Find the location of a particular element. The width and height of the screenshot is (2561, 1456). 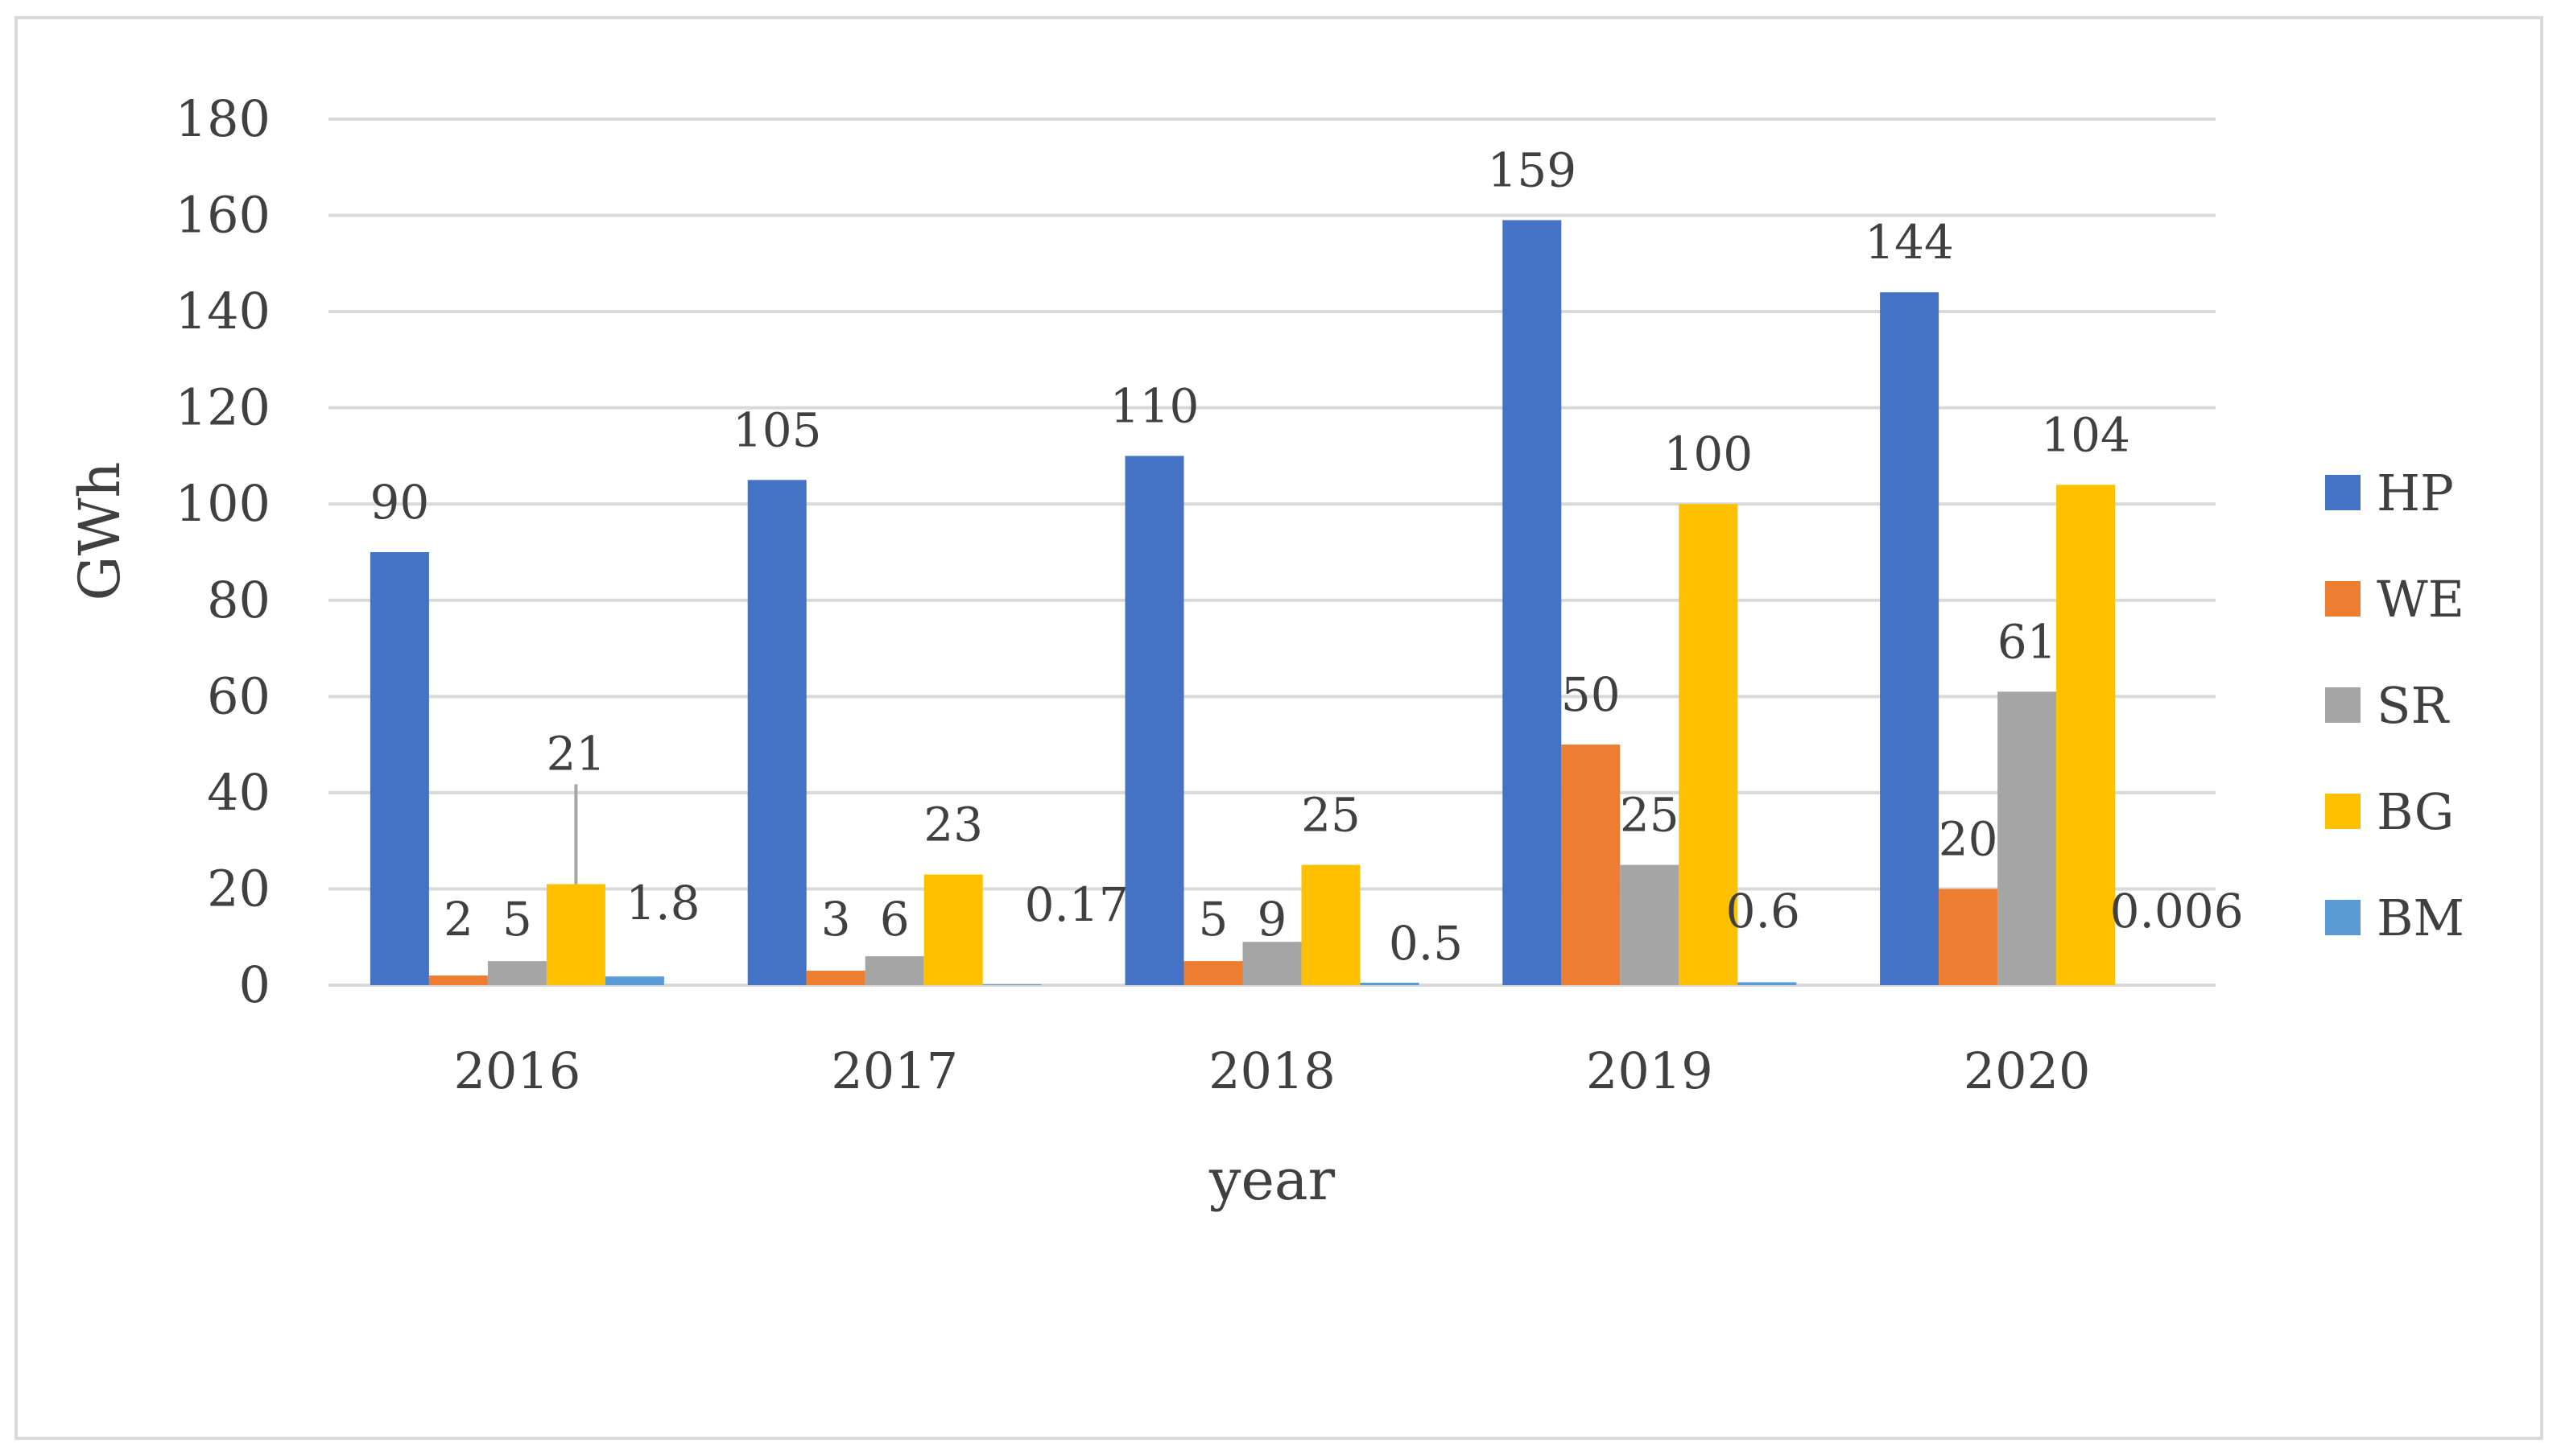

bar-hp-2020 is located at coordinates (1909, 638).